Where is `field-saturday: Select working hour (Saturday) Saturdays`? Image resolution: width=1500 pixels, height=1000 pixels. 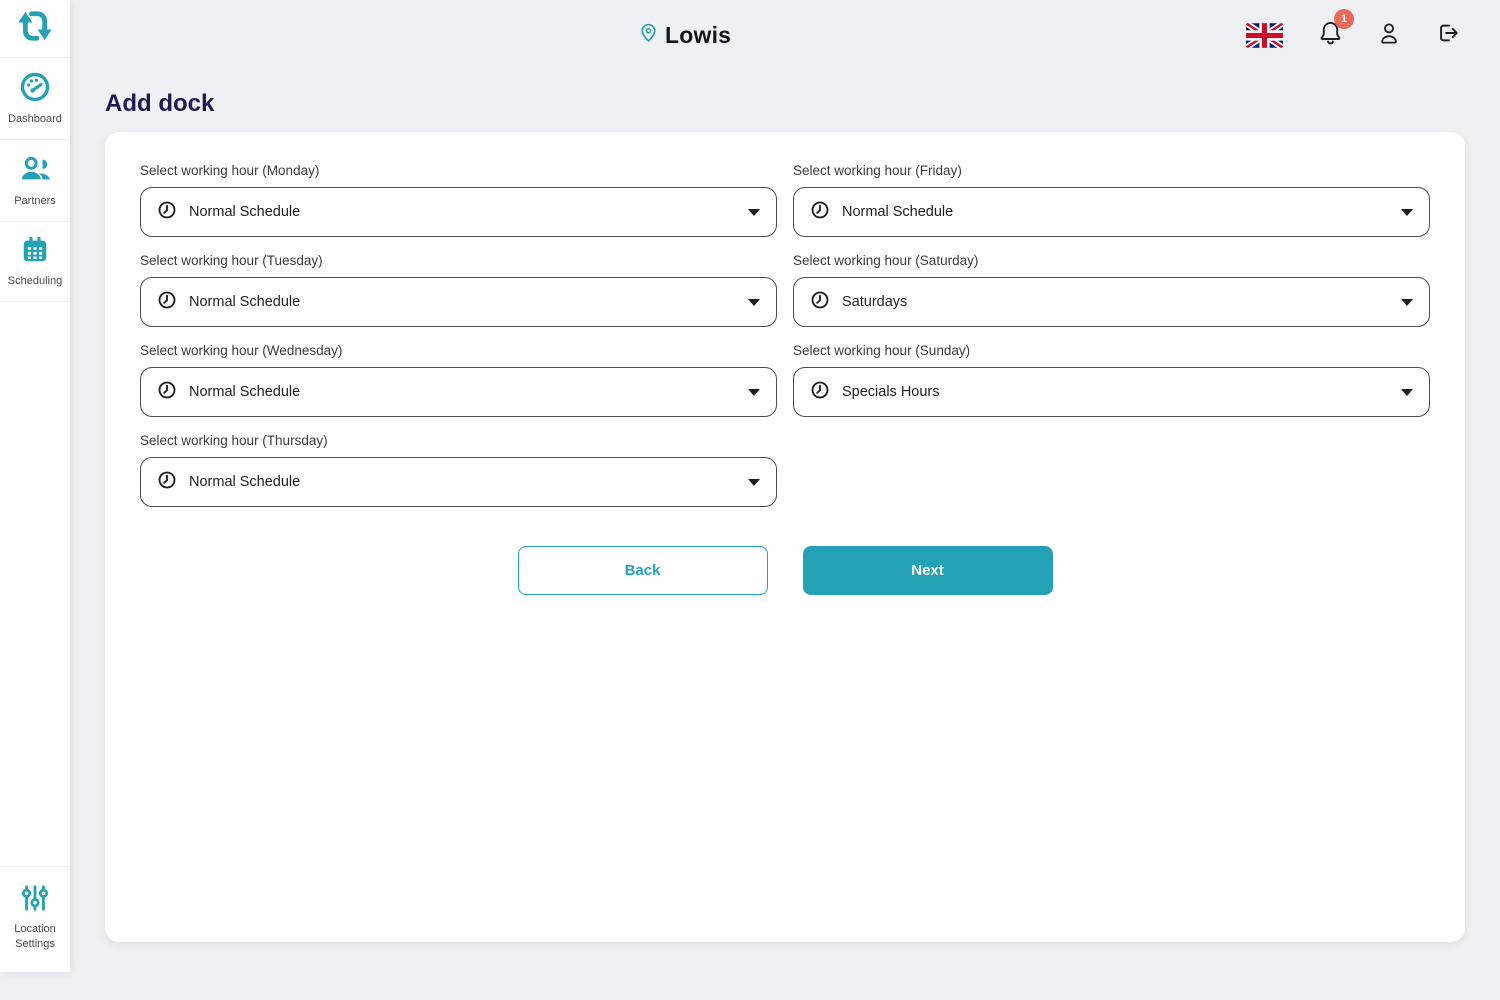
field-saturday: Select working hour (Saturday) Saturdays is located at coordinates (1111, 289).